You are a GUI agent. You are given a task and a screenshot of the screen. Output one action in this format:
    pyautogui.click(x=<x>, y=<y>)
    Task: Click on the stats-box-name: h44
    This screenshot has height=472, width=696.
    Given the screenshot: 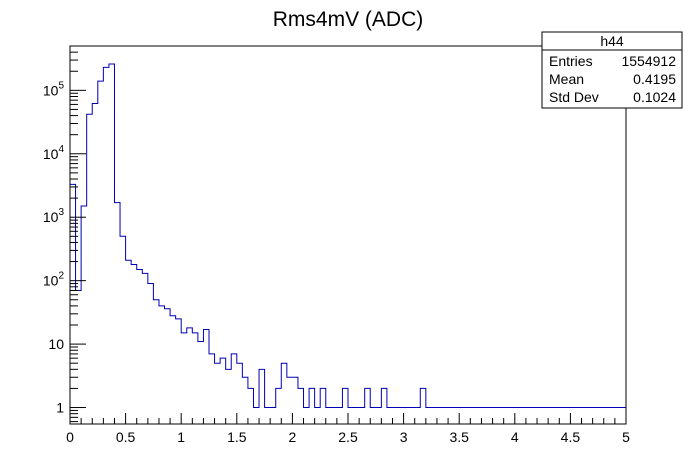 What is the action you would take?
    pyautogui.click(x=612, y=41)
    